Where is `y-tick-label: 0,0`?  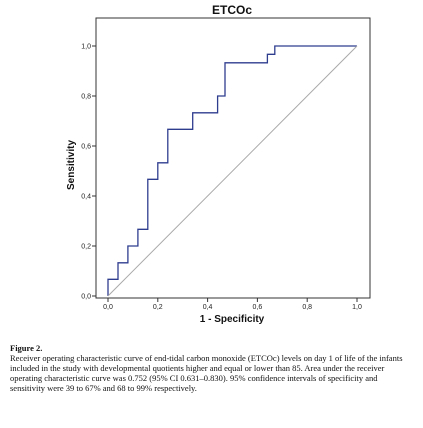
y-tick-label: 0,0 is located at coordinates (86, 297).